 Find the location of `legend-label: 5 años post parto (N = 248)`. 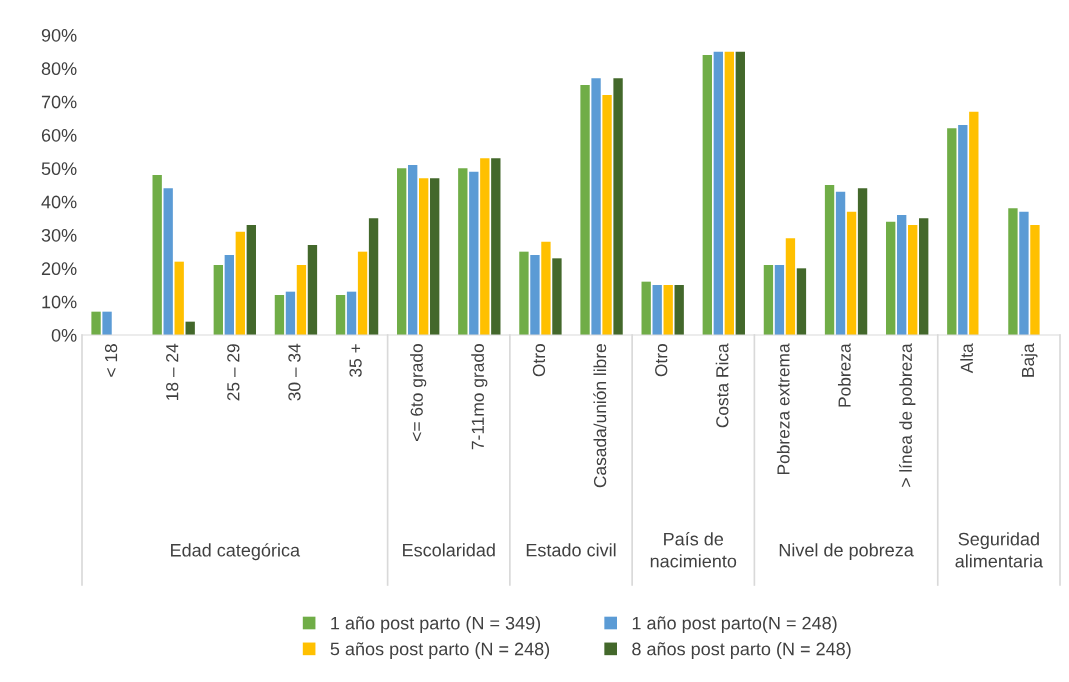

legend-label: 5 años post parto (N = 248) is located at coordinates (440, 650).